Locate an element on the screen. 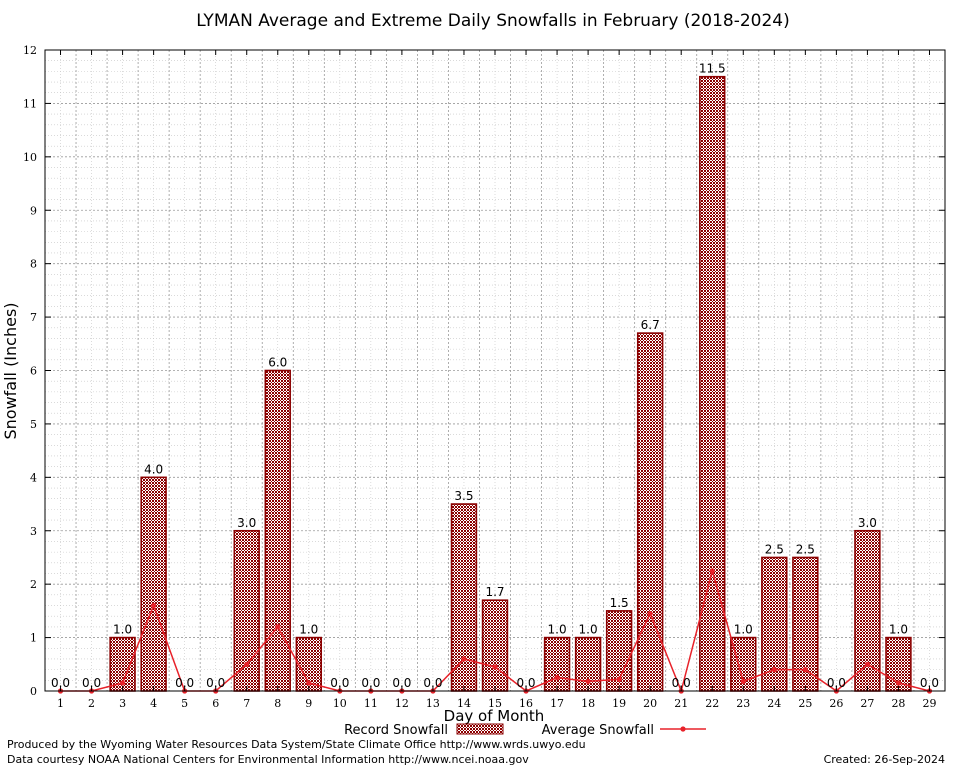 The width and height of the screenshot is (954, 768). data-label-day-21: 0.0 is located at coordinates (681, 683).